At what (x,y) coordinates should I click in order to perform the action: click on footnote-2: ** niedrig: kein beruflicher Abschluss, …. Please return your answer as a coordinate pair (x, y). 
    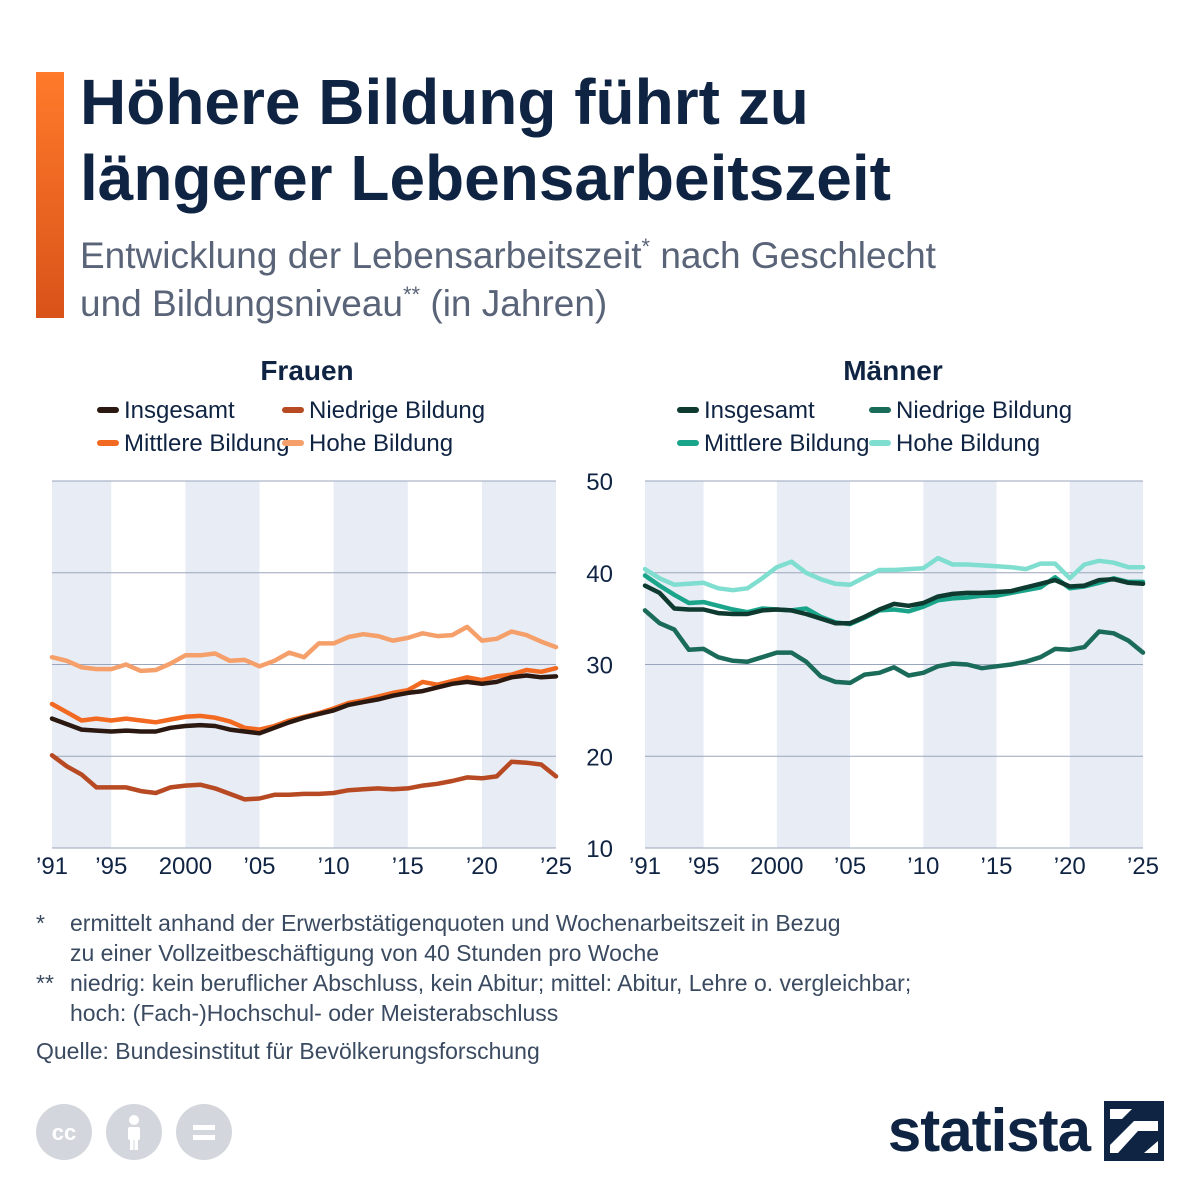
    Looking at the image, I should click on (596, 998).